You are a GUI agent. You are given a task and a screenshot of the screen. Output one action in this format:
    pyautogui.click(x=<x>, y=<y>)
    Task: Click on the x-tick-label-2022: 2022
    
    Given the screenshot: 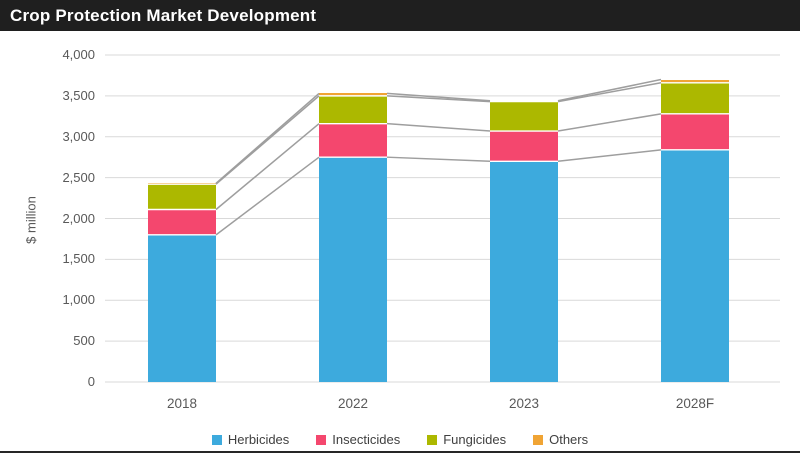 What is the action you would take?
    pyautogui.click(x=353, y=403)
    